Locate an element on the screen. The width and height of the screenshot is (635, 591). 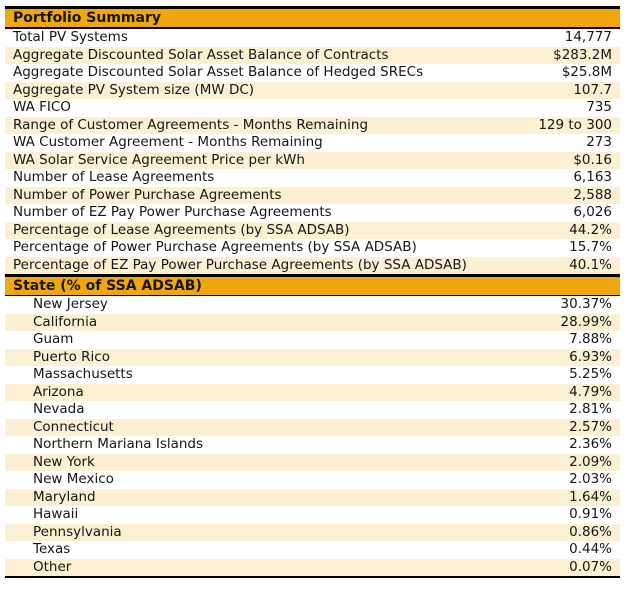
row-value: $283.2M is located at coordinates (582, 54).